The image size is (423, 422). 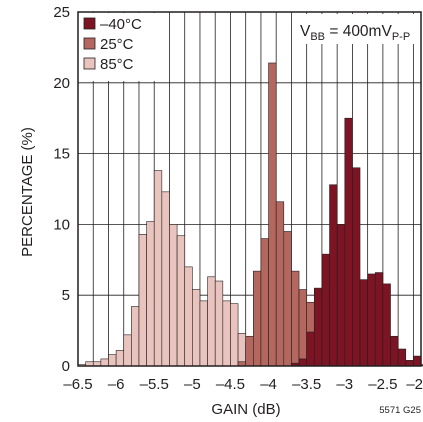 What do you see at coordinates (61, 224) in the screenshot?
I see `y-tick-label: 10` at bounding box center [61, 224].